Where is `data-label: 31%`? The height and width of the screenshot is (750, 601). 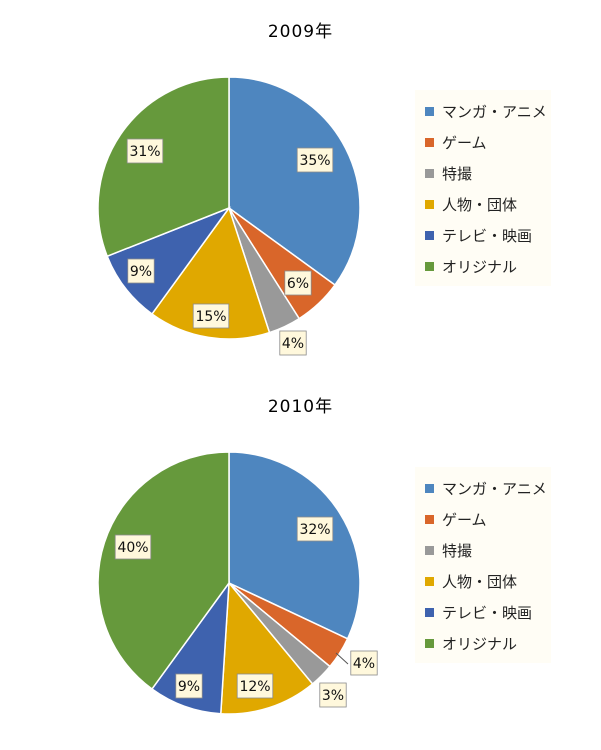
data-label: 31% is located at coordinates (145, 151).